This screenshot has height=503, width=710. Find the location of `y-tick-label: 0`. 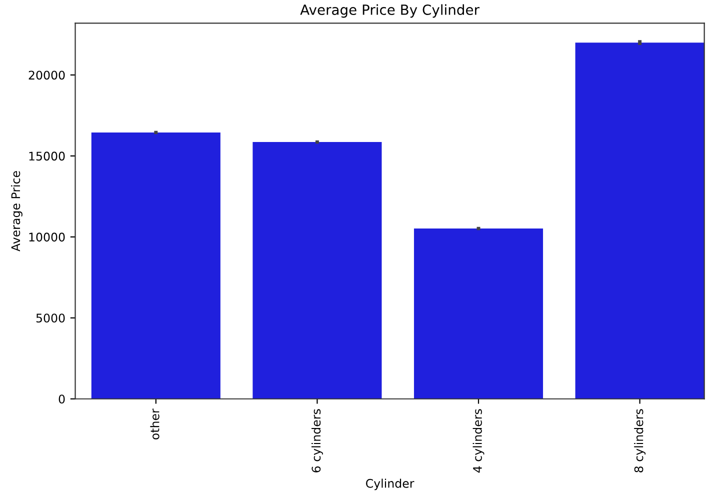

y-tick-label: 0 is located at coordinates (61, 399).